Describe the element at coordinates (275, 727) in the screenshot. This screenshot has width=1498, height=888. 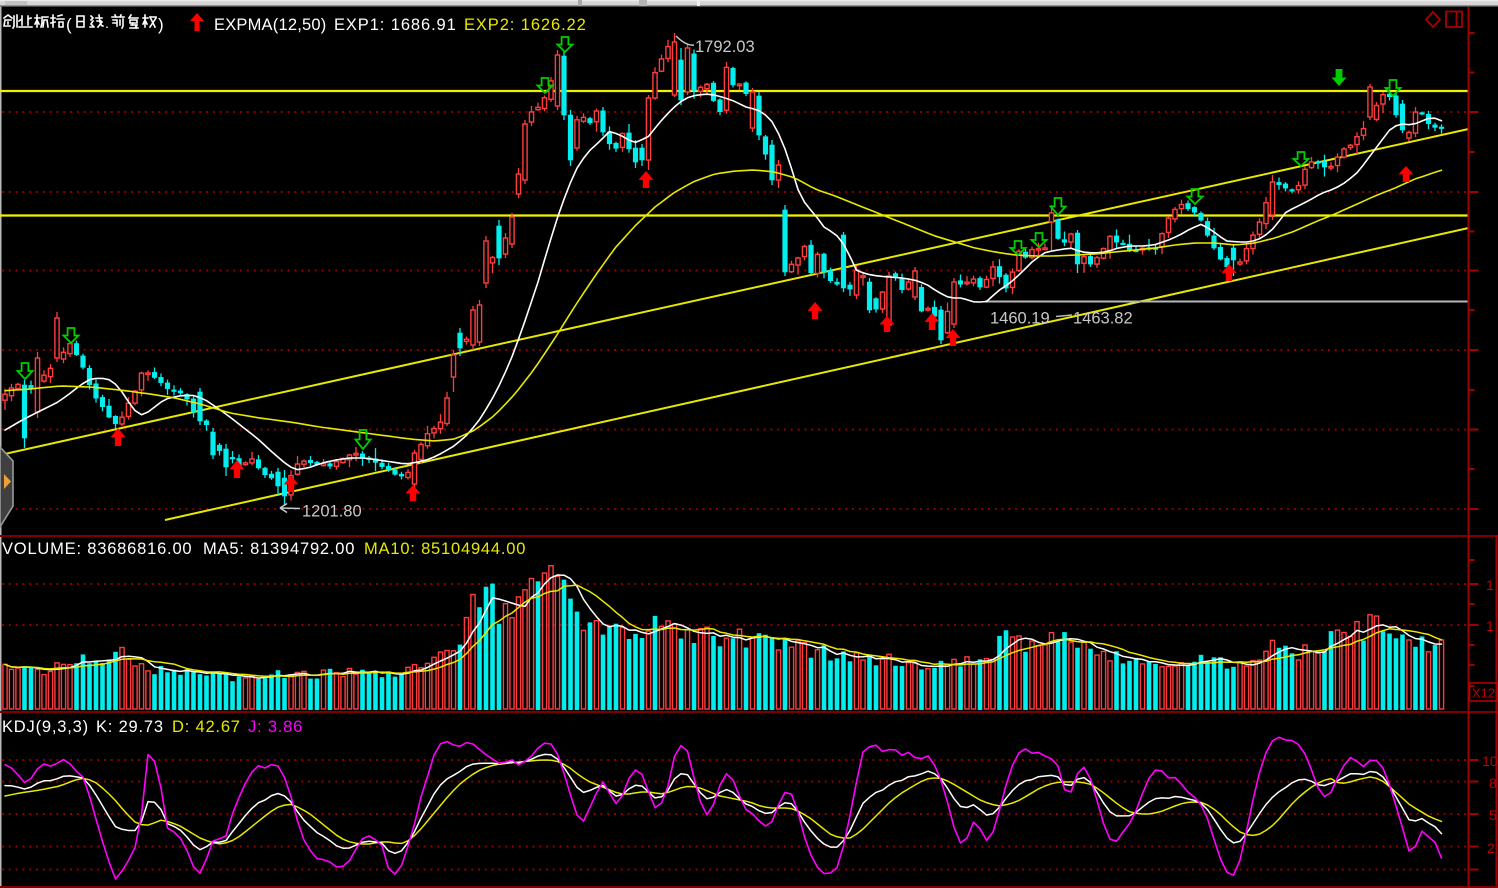
I see `svg-text: J: 3.86` at that location.